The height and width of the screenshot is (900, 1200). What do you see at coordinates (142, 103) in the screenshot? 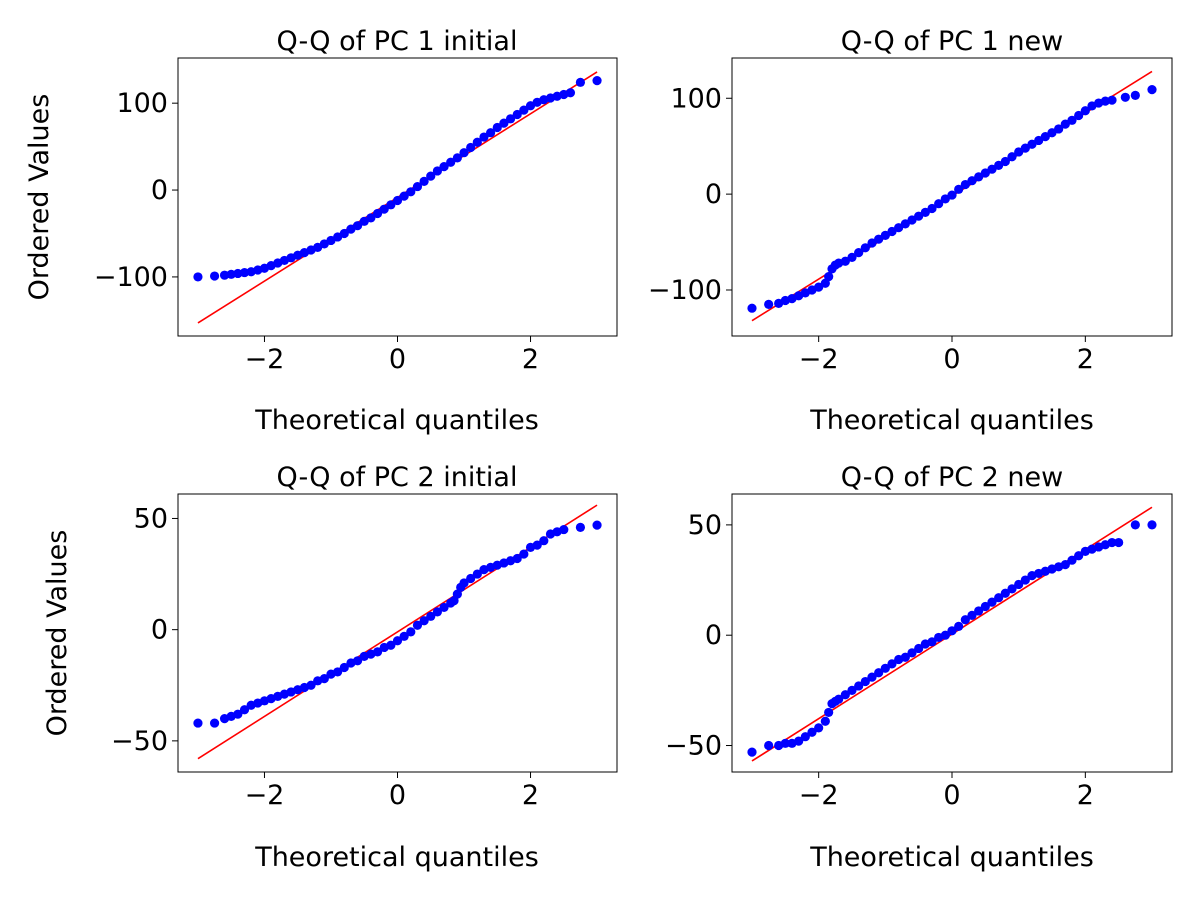
I see `y-tick-label: 100` at bounding box center [142, 103].